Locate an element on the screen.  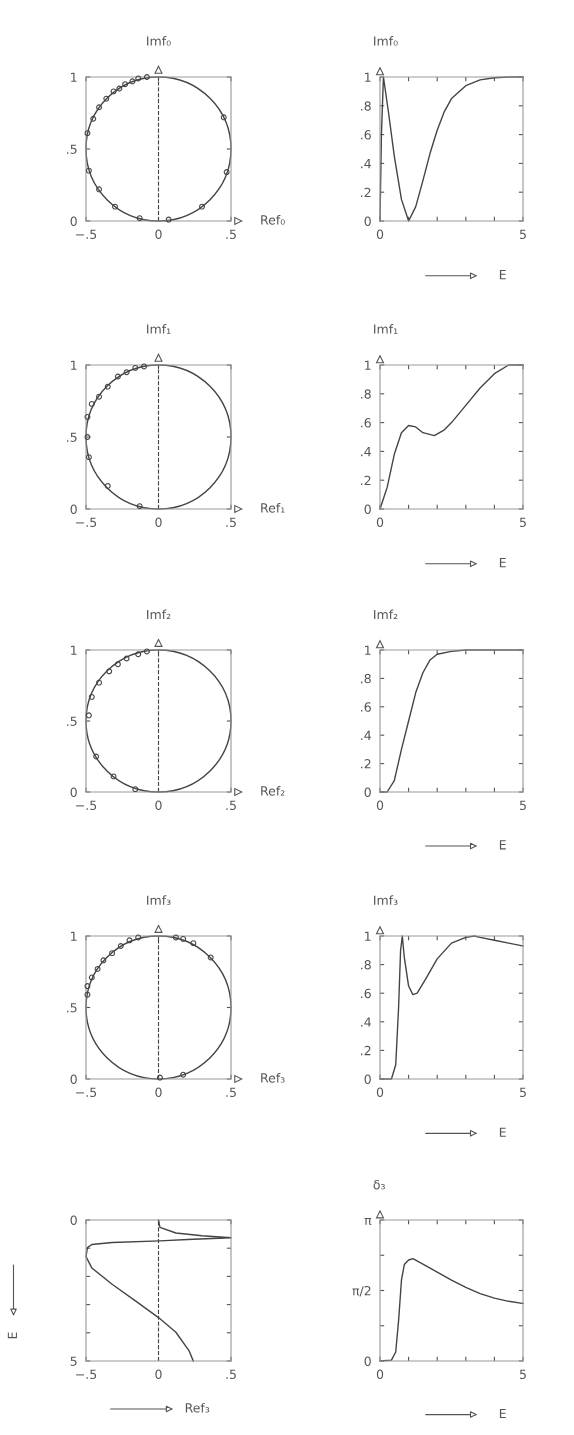
y-axis-title: E is located at coordinates (12, 1335).